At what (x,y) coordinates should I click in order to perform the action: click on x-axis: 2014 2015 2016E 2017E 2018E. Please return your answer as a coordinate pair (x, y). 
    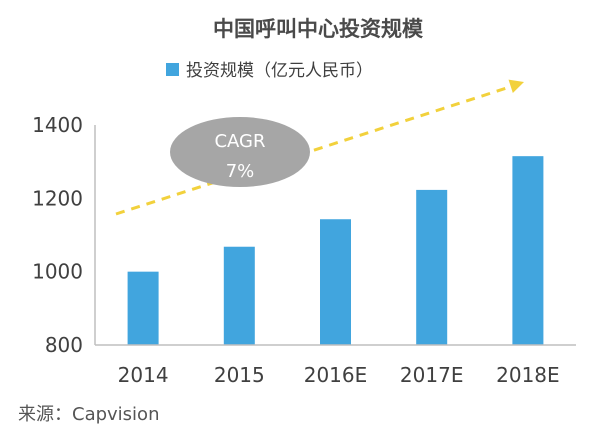
    Looking at the image, I should click on (335, 365).